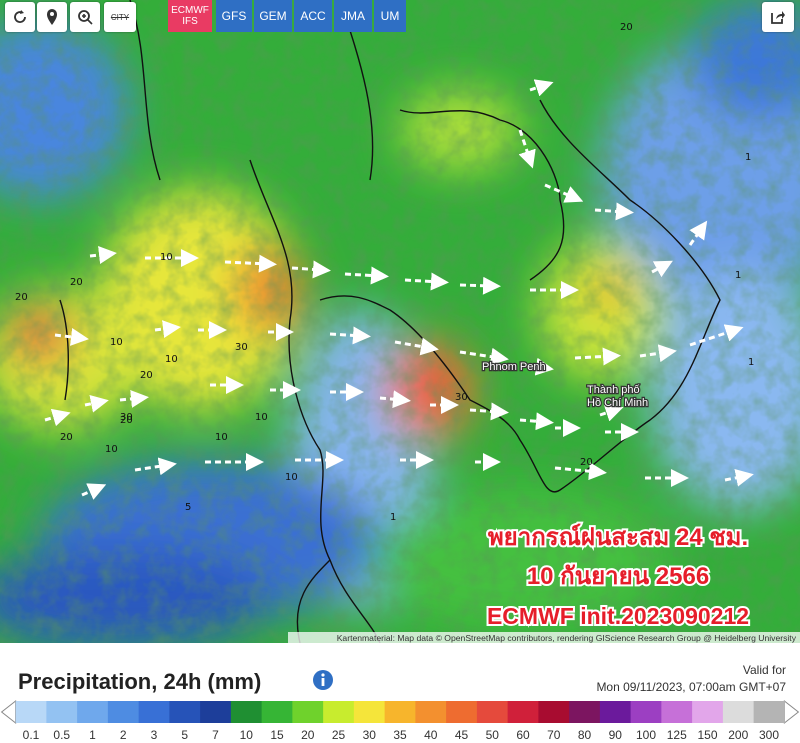 This screenshot has width=800, height=743. I want to click on scale-label: 15, so click(277, 735).